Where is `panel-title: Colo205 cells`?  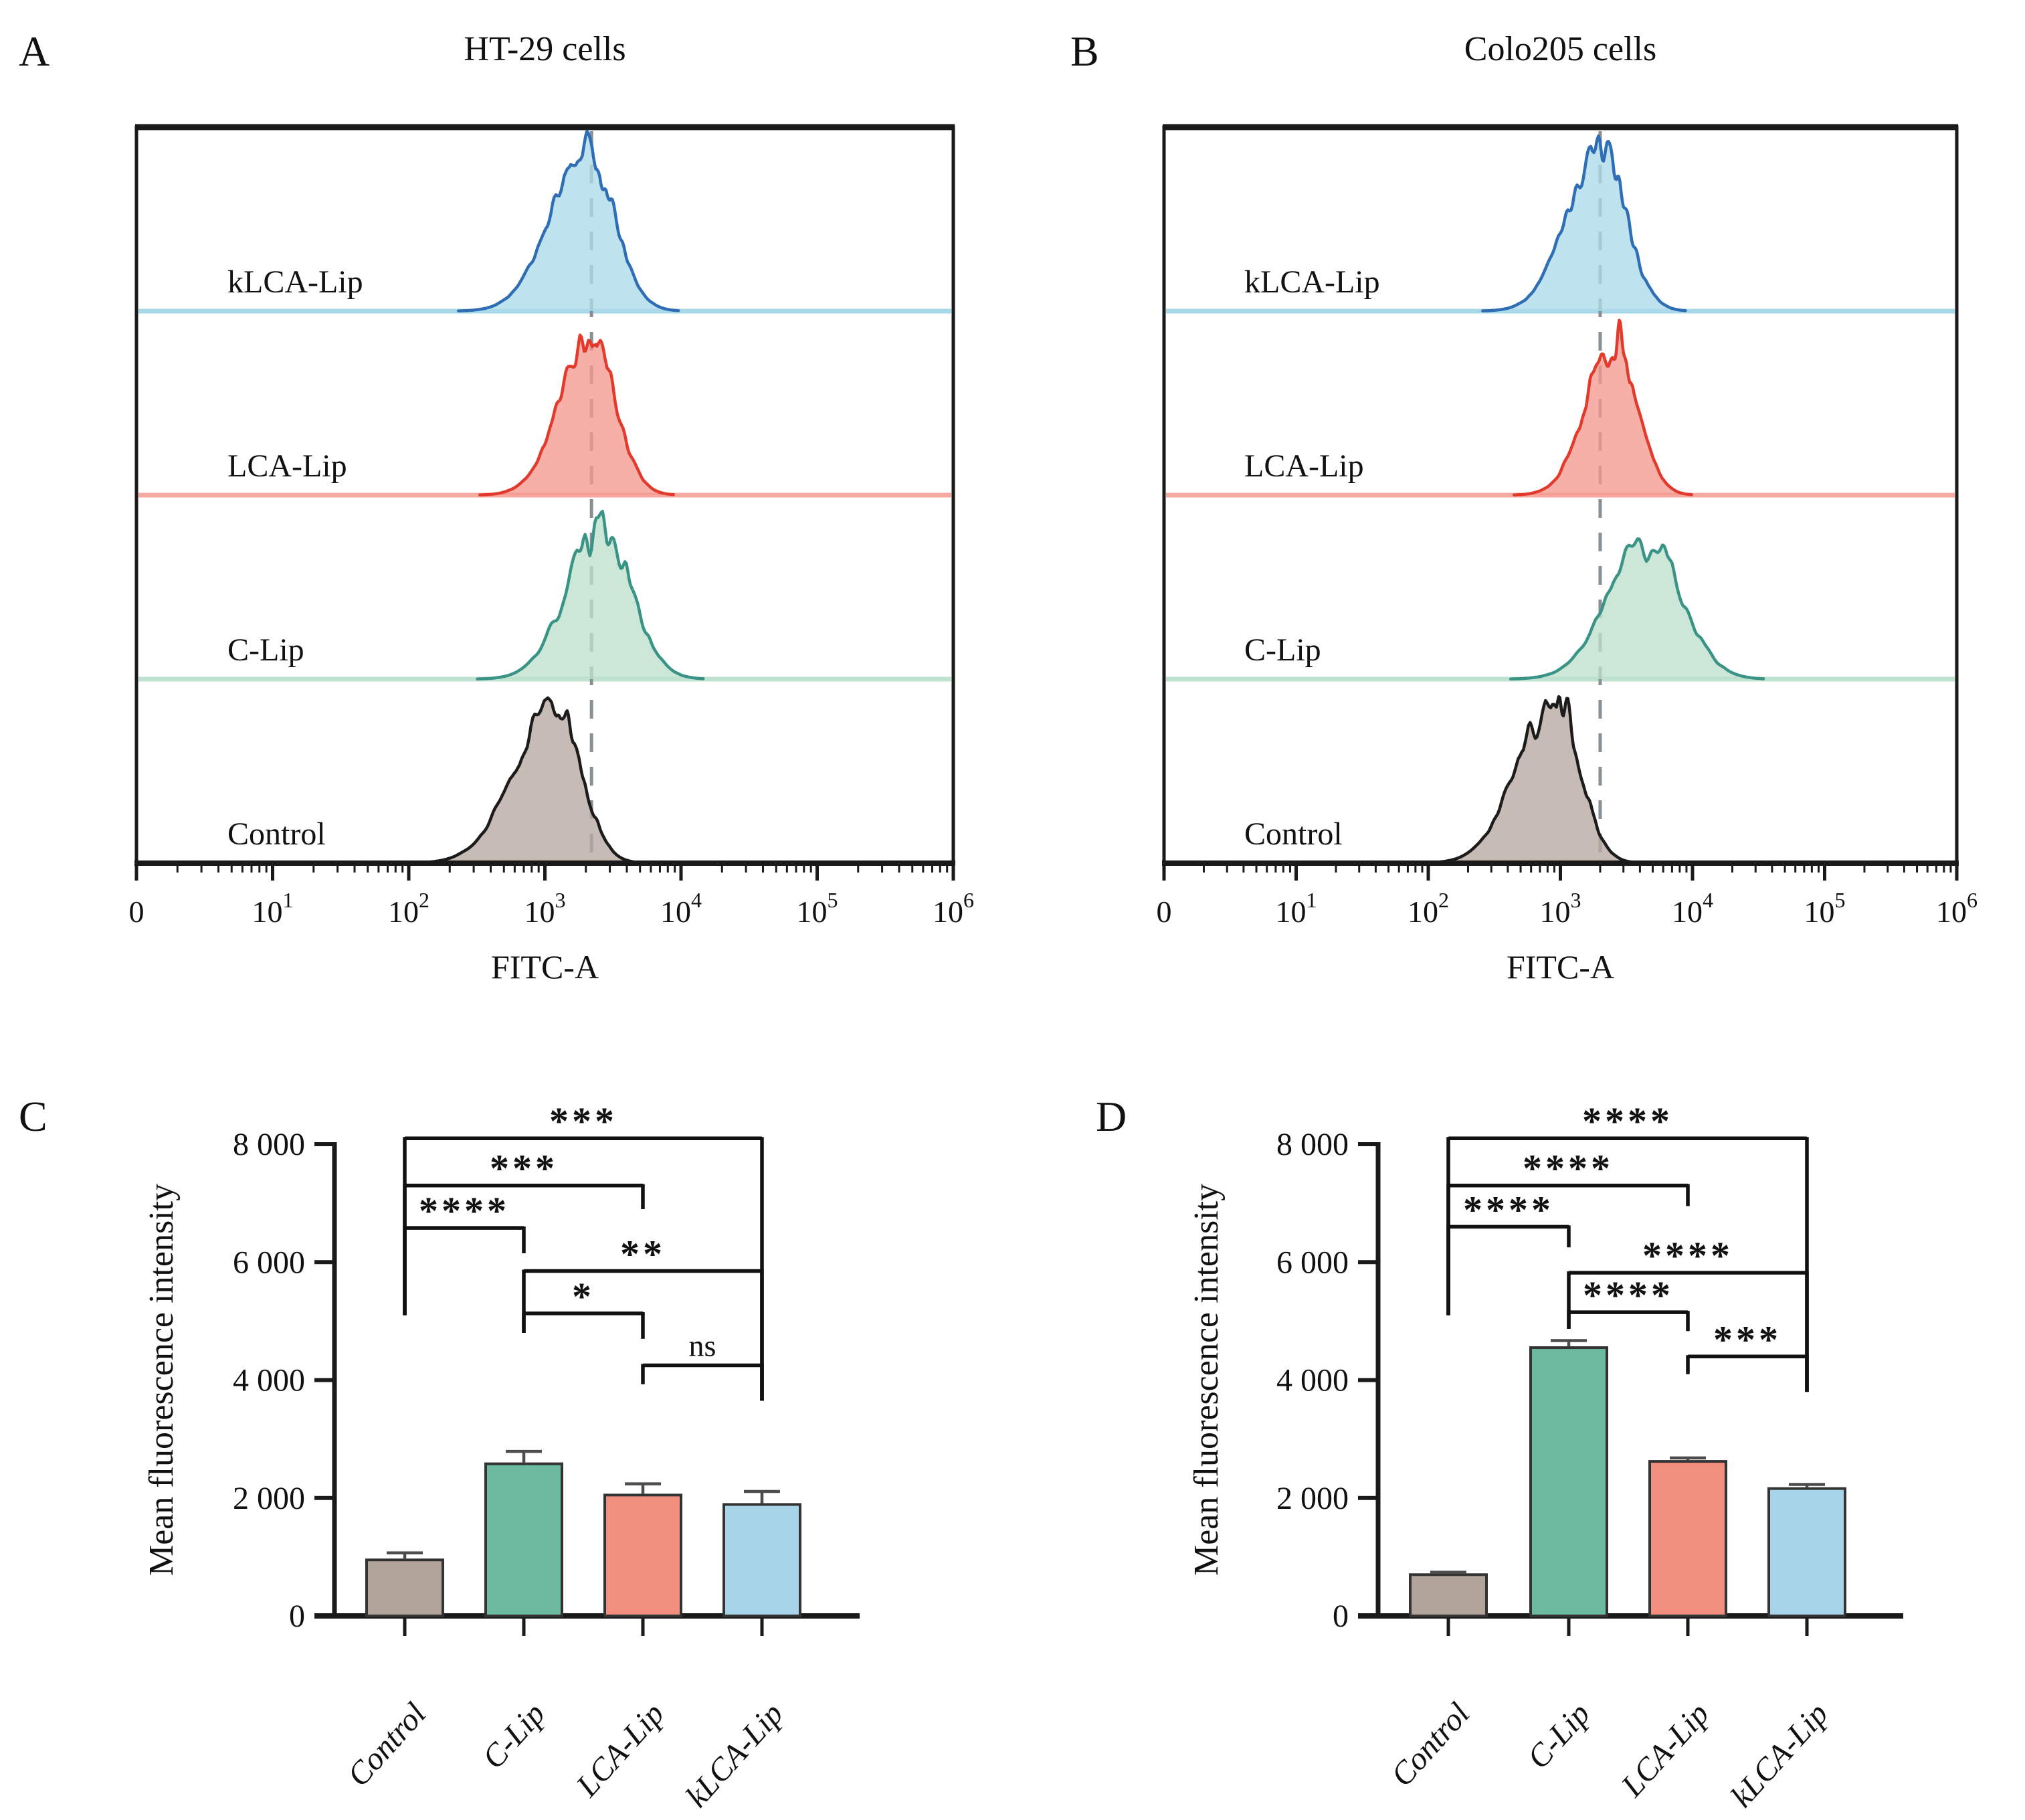 panel-title: Colo205 cells is located at coordinates (1560, 49).